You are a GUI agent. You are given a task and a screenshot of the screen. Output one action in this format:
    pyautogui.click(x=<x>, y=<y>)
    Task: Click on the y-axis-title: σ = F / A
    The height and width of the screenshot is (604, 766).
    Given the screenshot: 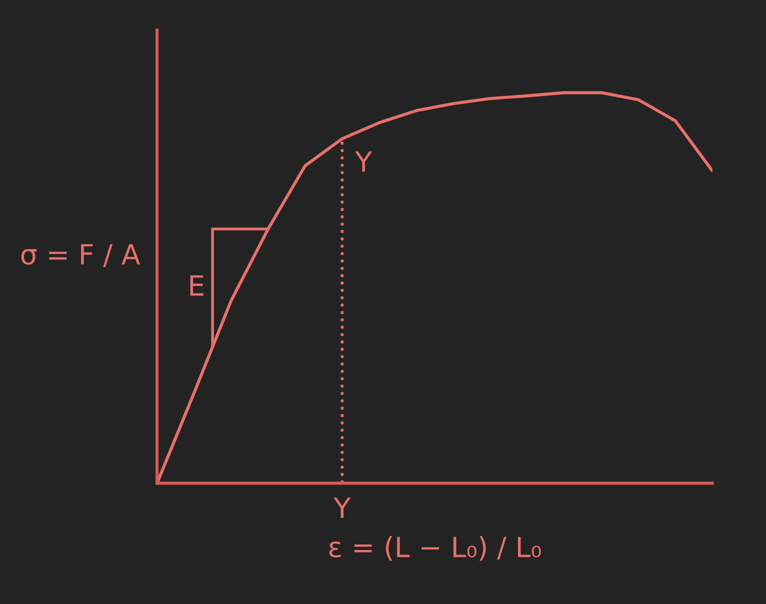 What is the action you would take?
    pyautogui.click(x=80, y=255)
    